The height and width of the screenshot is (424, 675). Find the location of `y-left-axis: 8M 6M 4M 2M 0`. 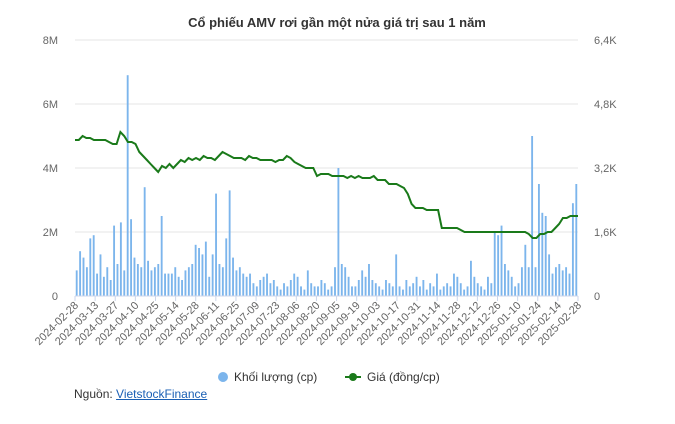

y-left-axis: 8M 6M 4M 2M 0 is located at coordinates (50, 169).